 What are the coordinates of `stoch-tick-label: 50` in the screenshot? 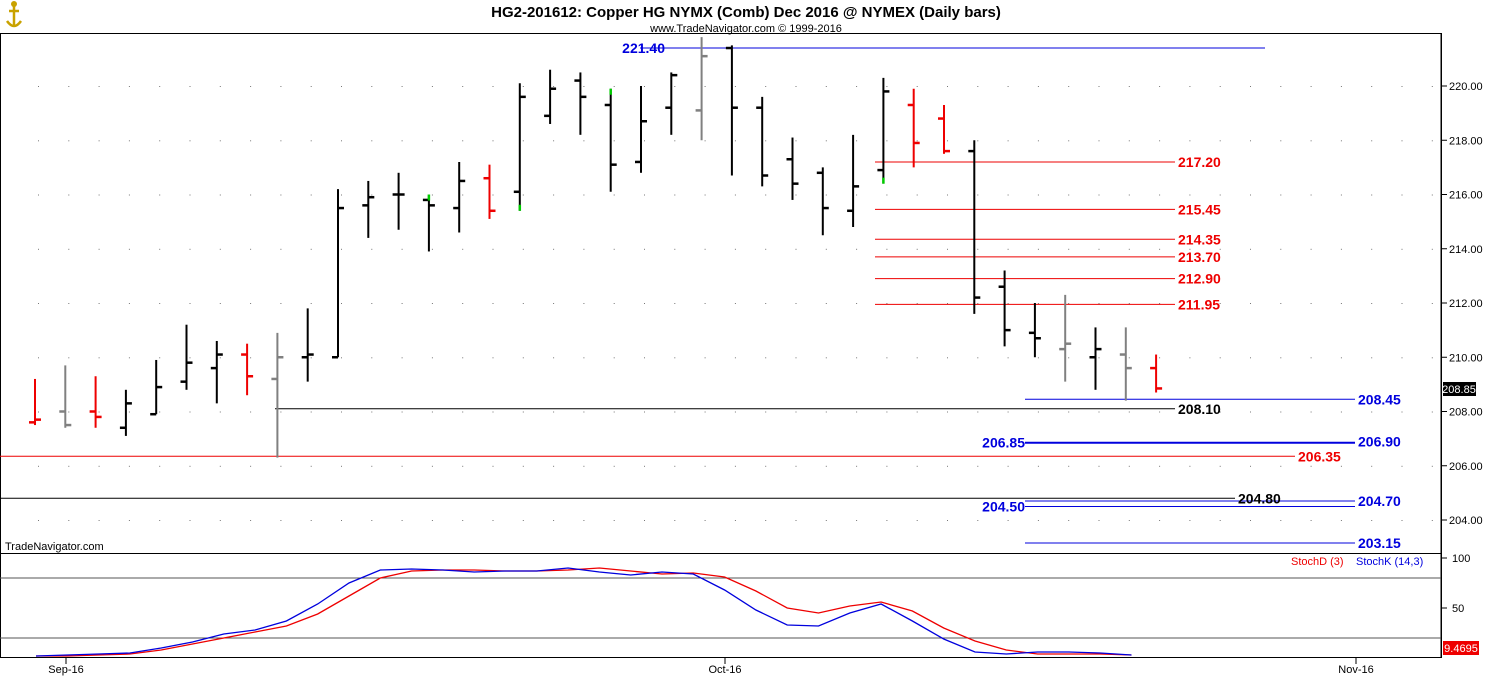 It's located at (1458, 609).